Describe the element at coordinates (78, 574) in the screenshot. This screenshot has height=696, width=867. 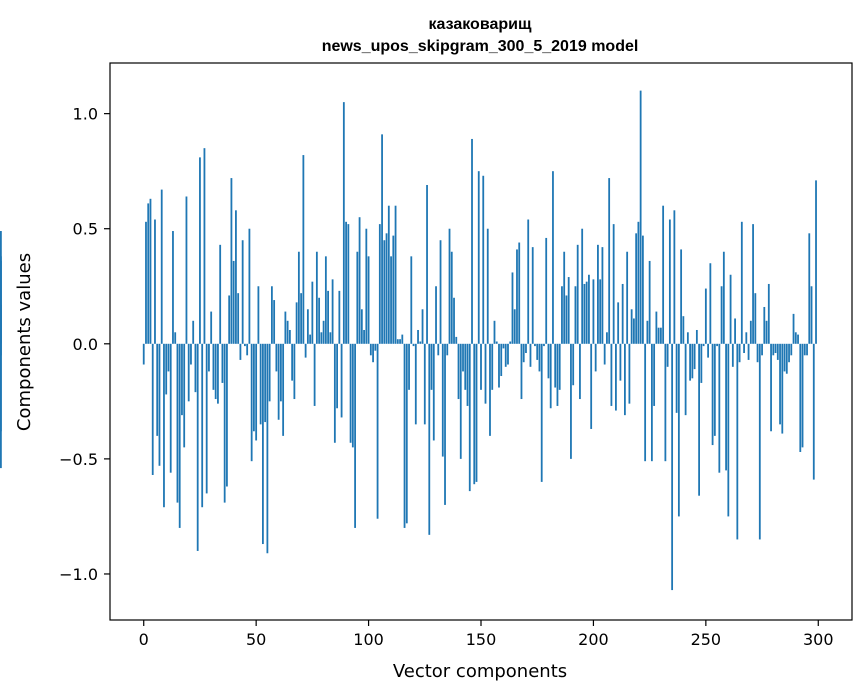
I see `y-tick-label: −1.0` at that location.